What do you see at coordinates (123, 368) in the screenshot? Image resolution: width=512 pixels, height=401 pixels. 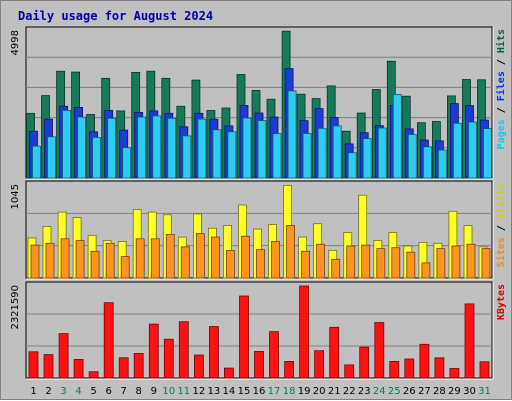 I see `bar-bottom-kbytes-day-7: KBytes 7: 510000` at bounding box center [123, 368].